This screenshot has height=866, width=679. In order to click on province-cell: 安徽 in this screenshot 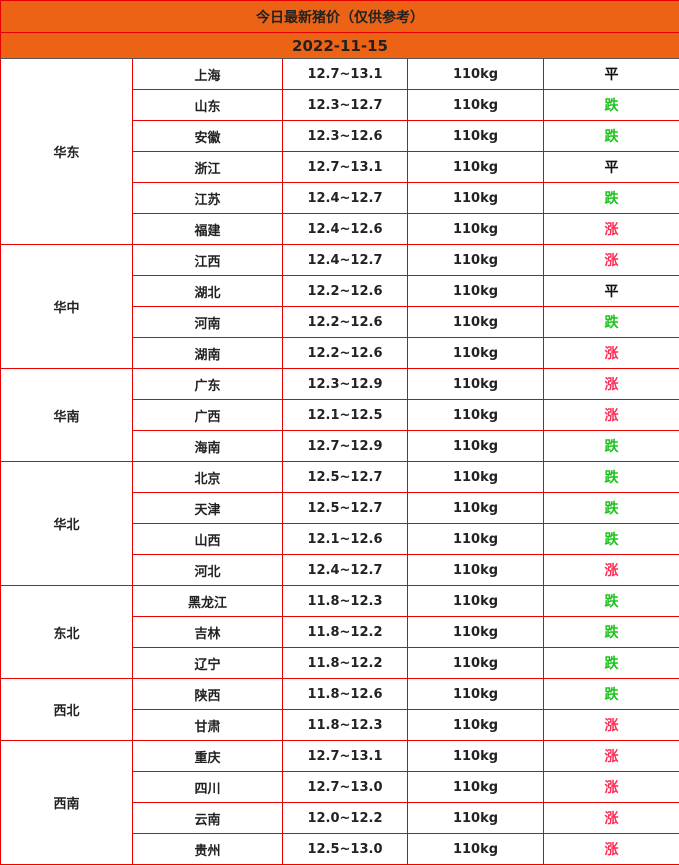, I will do `click(207, 136)`.